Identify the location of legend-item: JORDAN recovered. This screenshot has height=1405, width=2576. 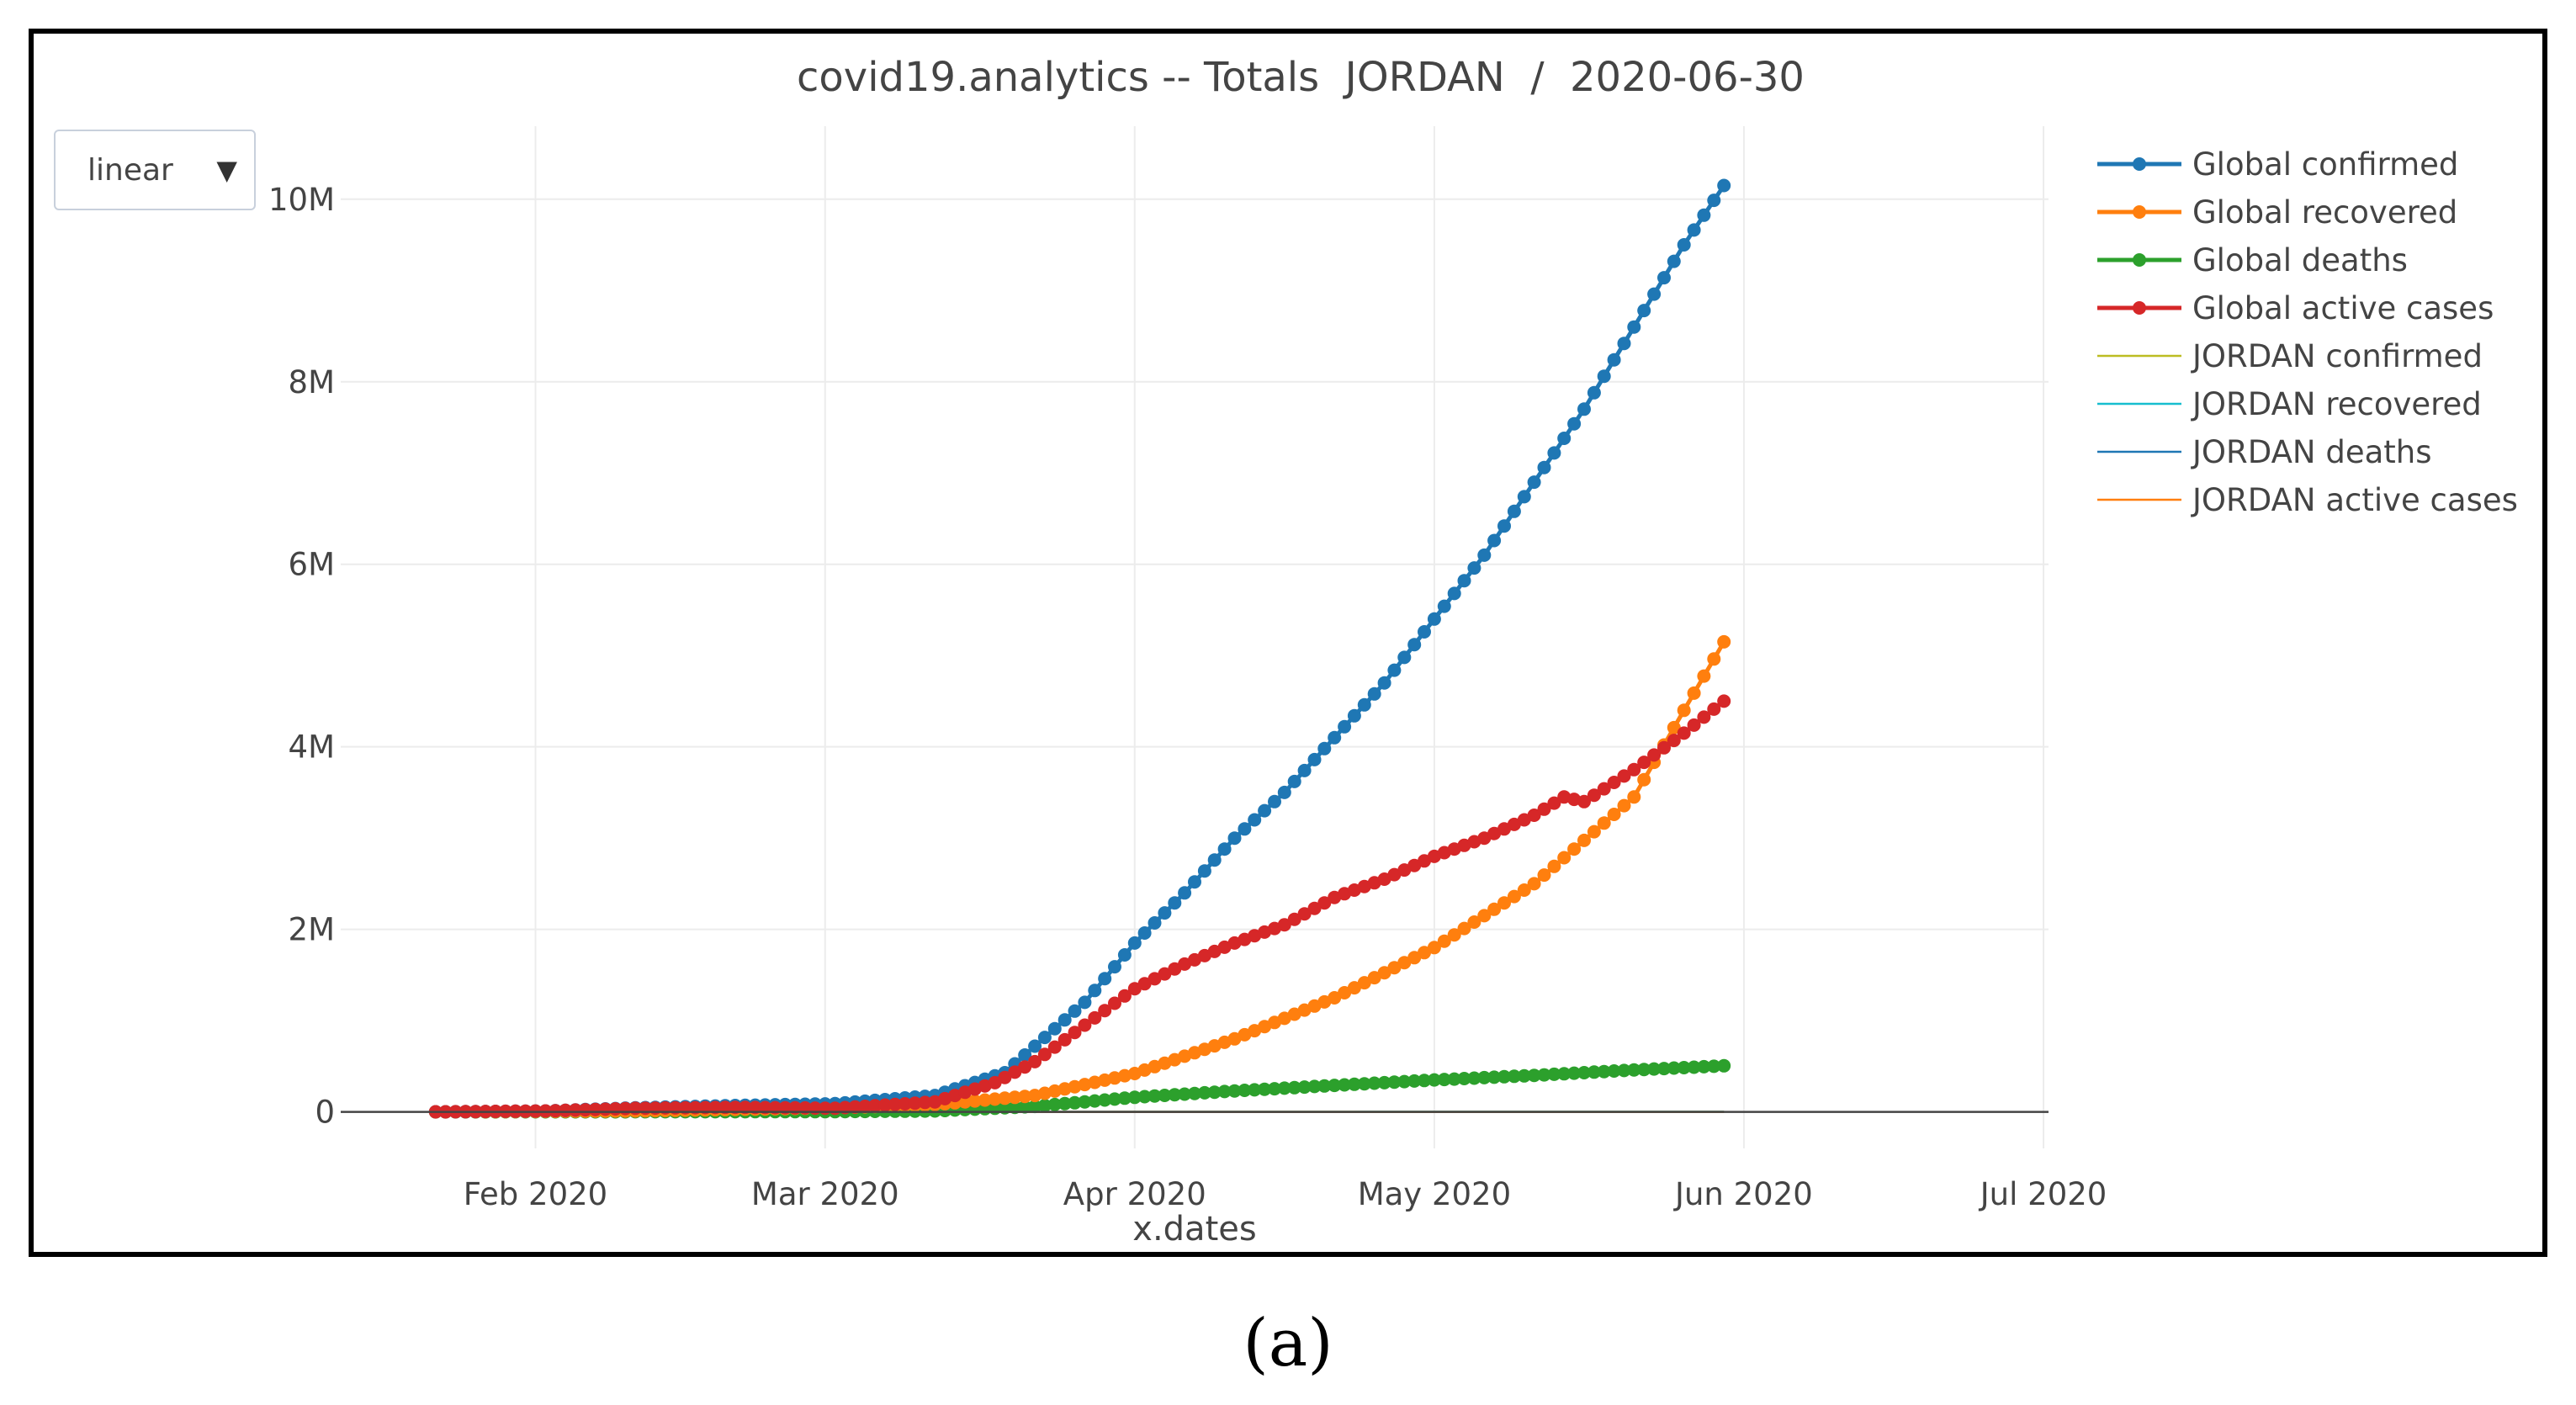
(2289, 404).